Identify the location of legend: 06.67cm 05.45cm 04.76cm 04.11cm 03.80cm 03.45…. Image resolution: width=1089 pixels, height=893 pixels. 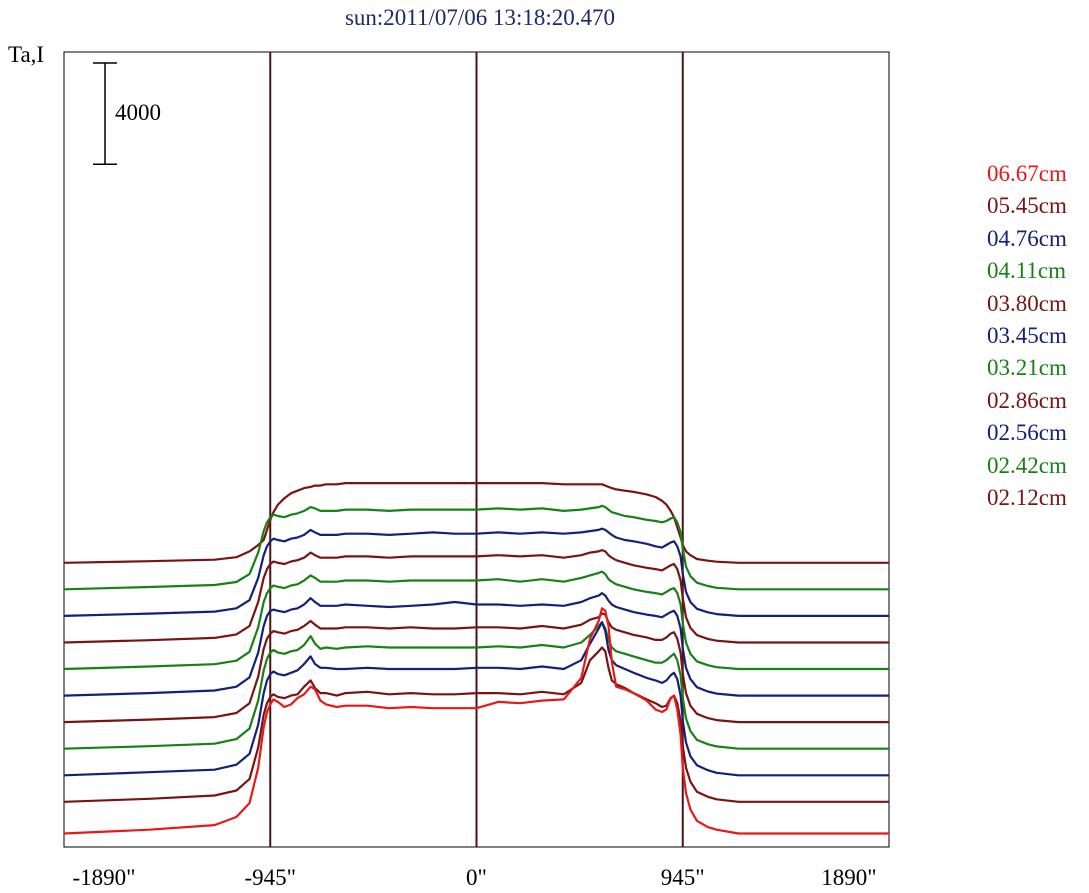
(1027, 336).